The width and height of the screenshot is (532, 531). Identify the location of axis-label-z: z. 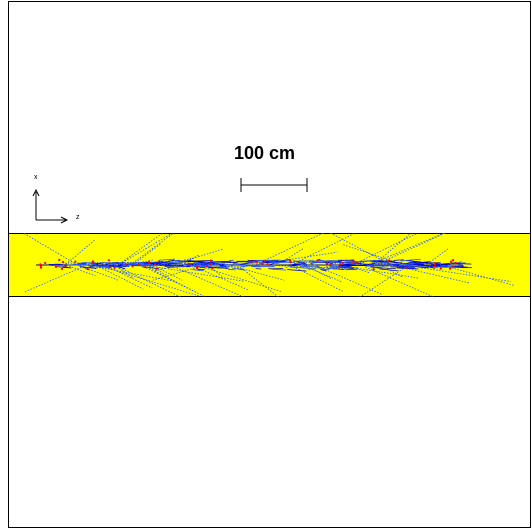
(78, 217).